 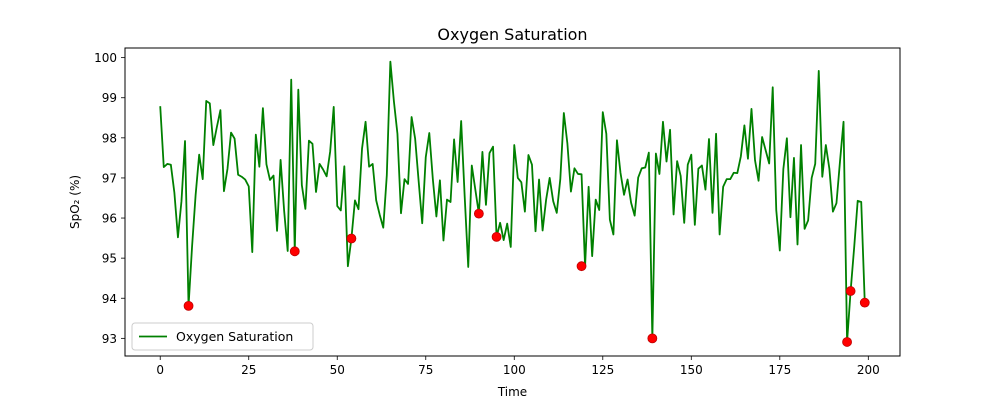 What do you see at coordinates (691, 370) in the screenshot?
I see `x-tick-label: 150` at bounding box center [691, 370].